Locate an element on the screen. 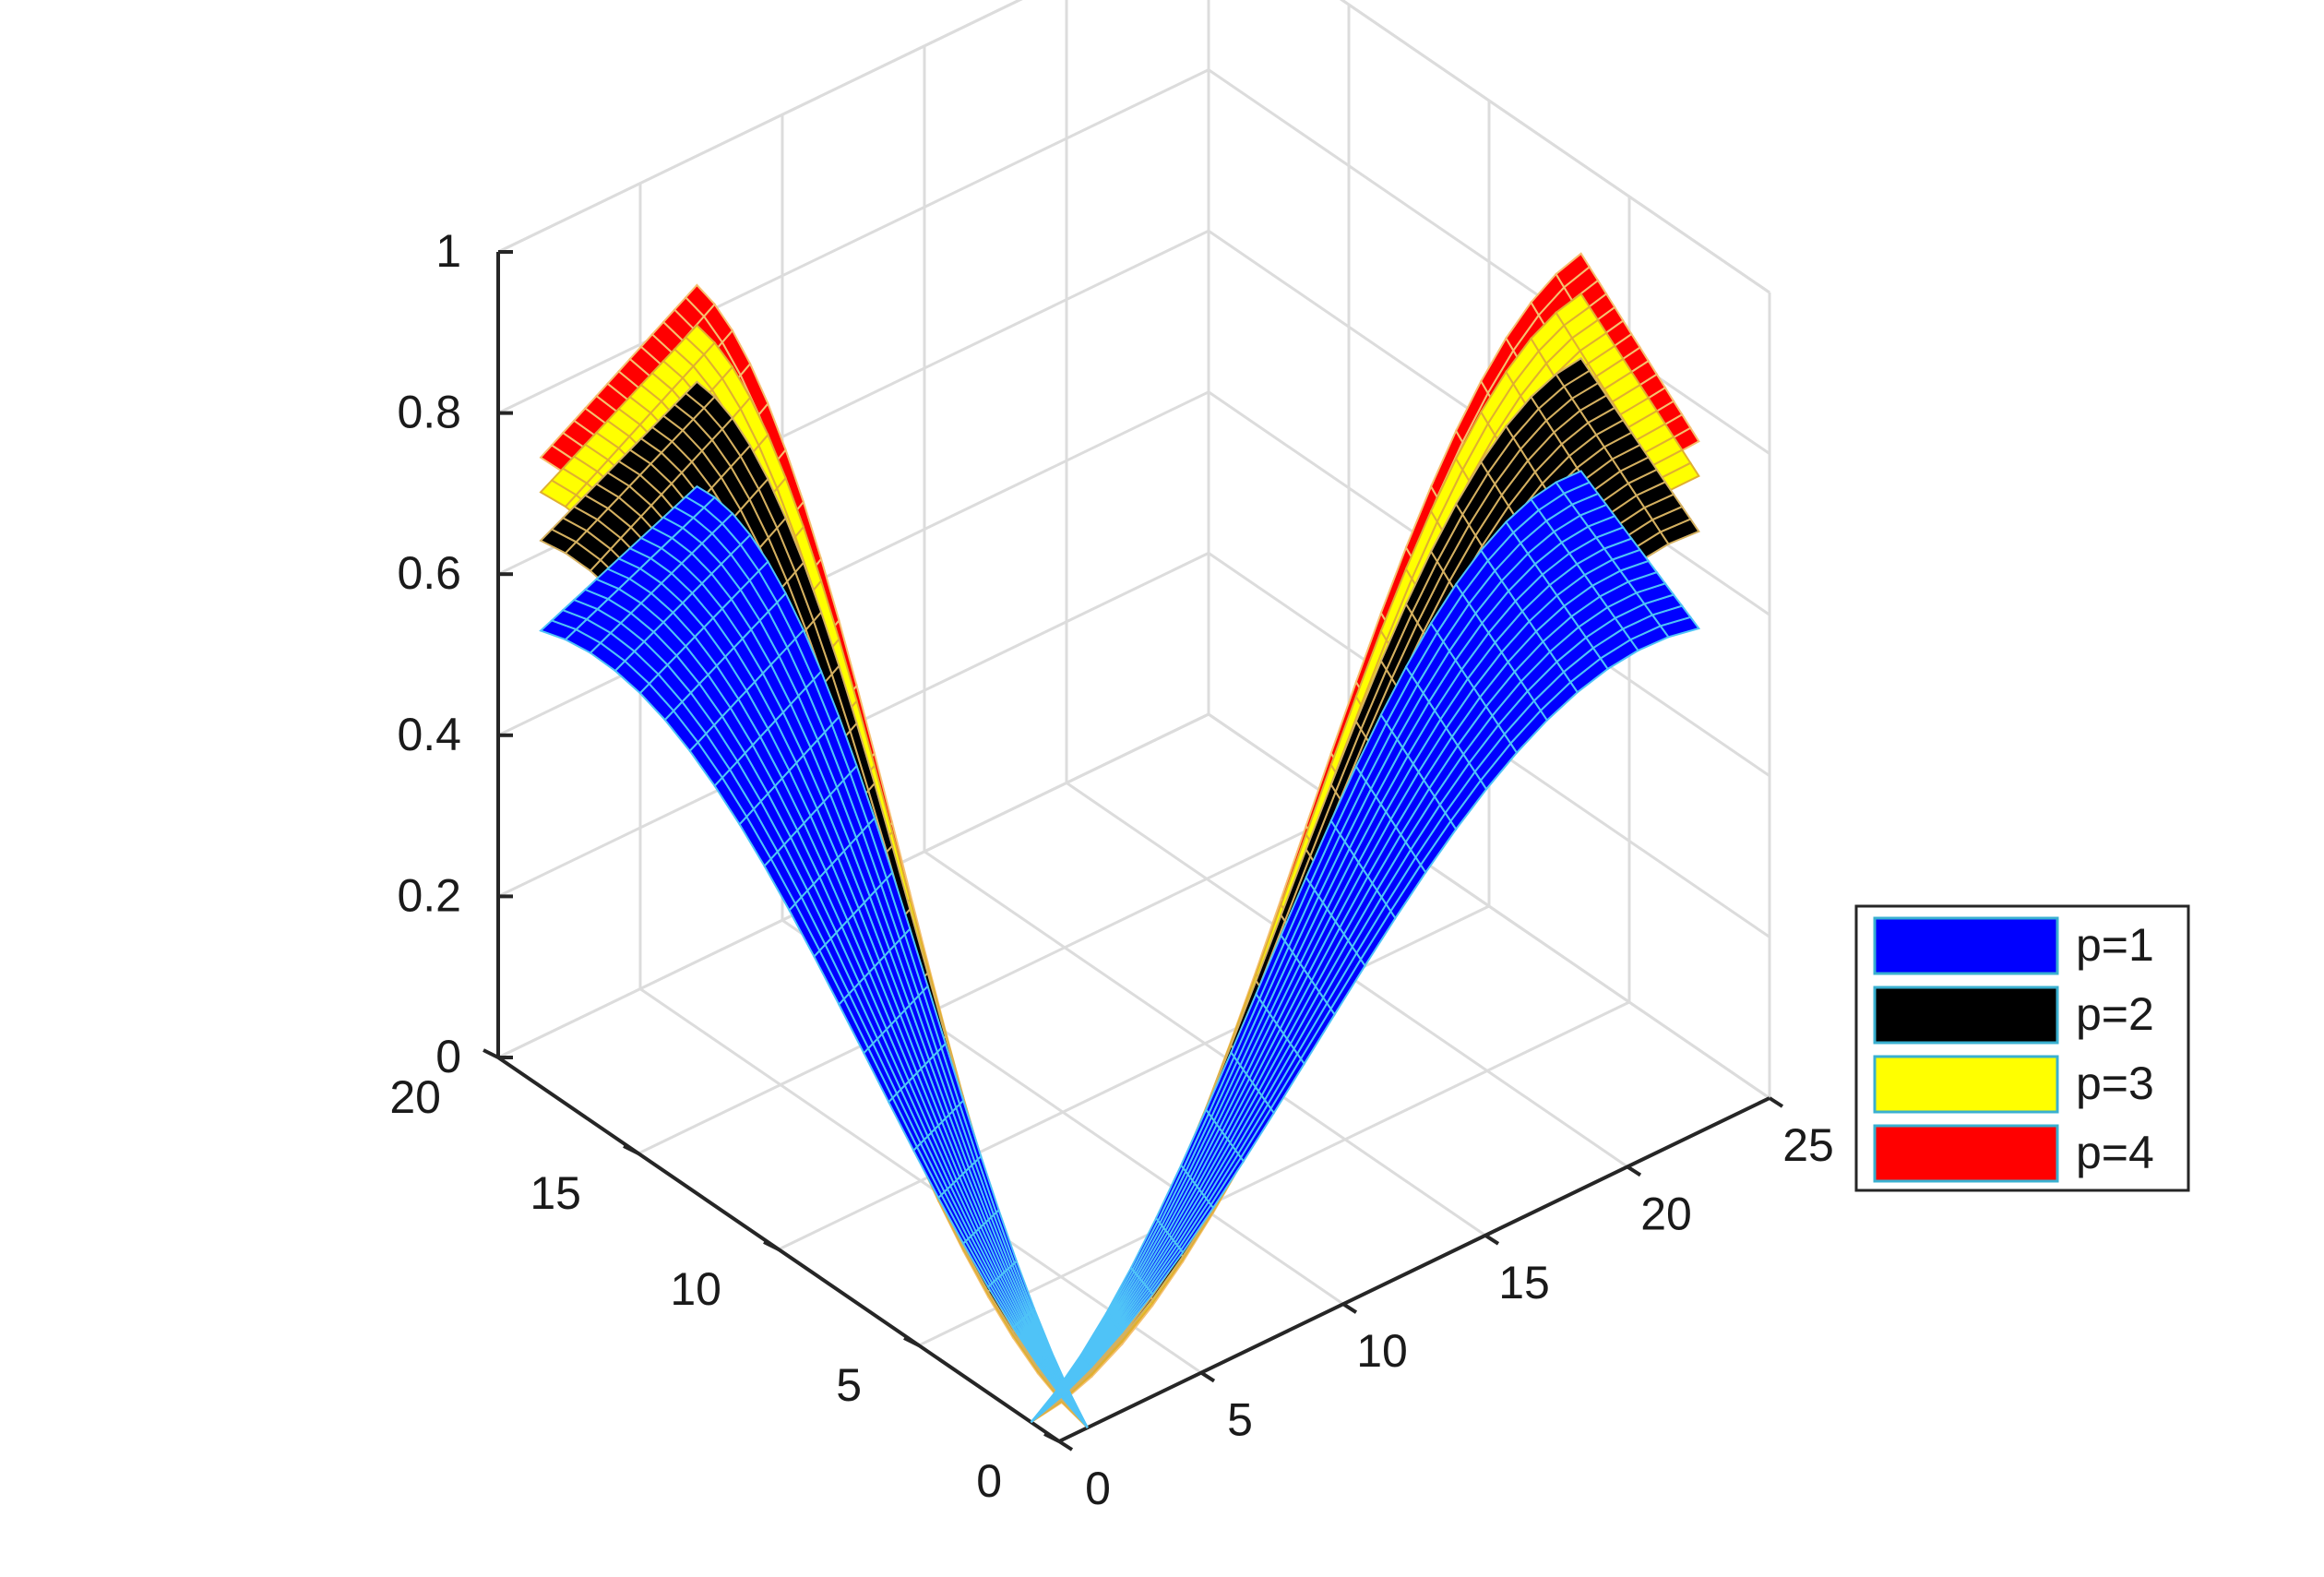  y-tick-label: 10 is located at coordinates (695, 1289).